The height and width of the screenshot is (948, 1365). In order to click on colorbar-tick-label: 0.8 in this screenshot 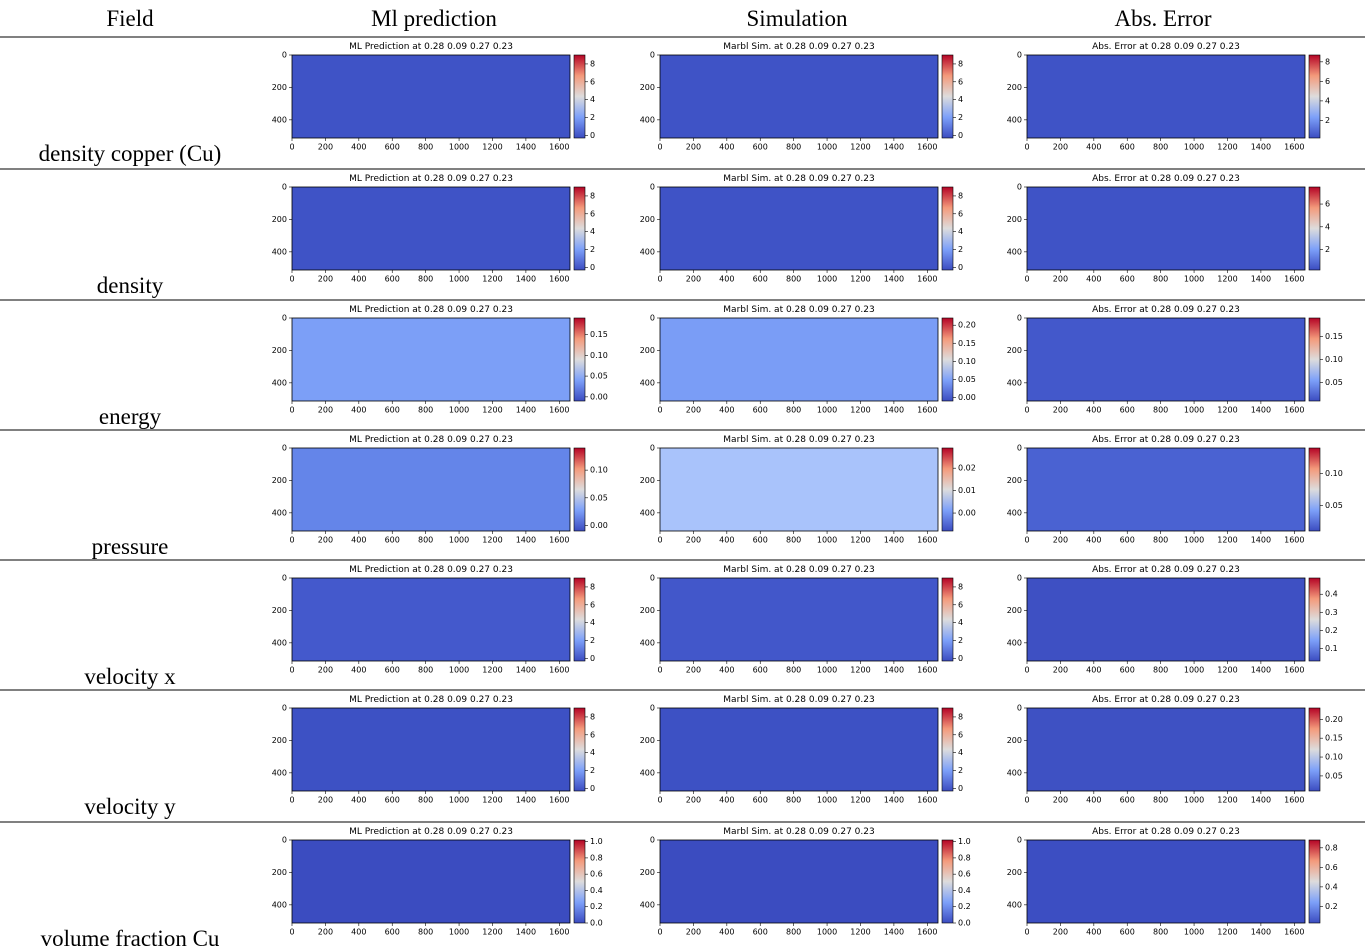, I will do `click(596, 857)`.